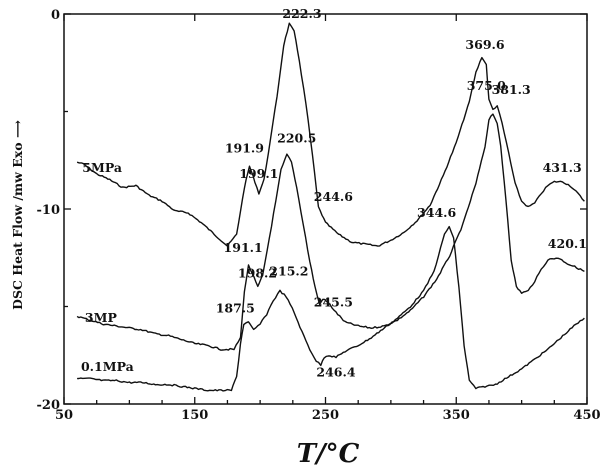 This screenshot has height=472, width=600. I want to click on peak-label: 246.4, so click(335, 372).